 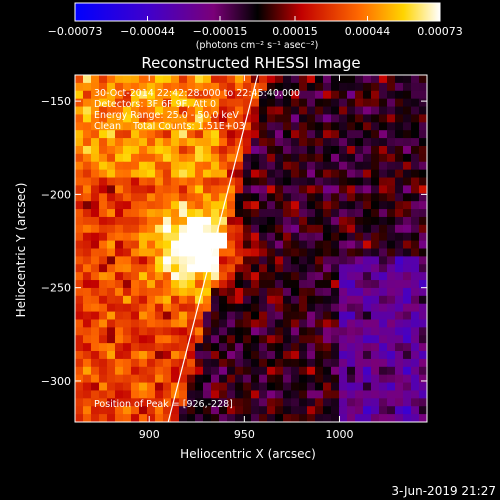 What do you see at coordinates (443, 491) in the screenshot?
I see `footer-date: 3-Jun-2019 21:27` at bounding box center [443, 491].